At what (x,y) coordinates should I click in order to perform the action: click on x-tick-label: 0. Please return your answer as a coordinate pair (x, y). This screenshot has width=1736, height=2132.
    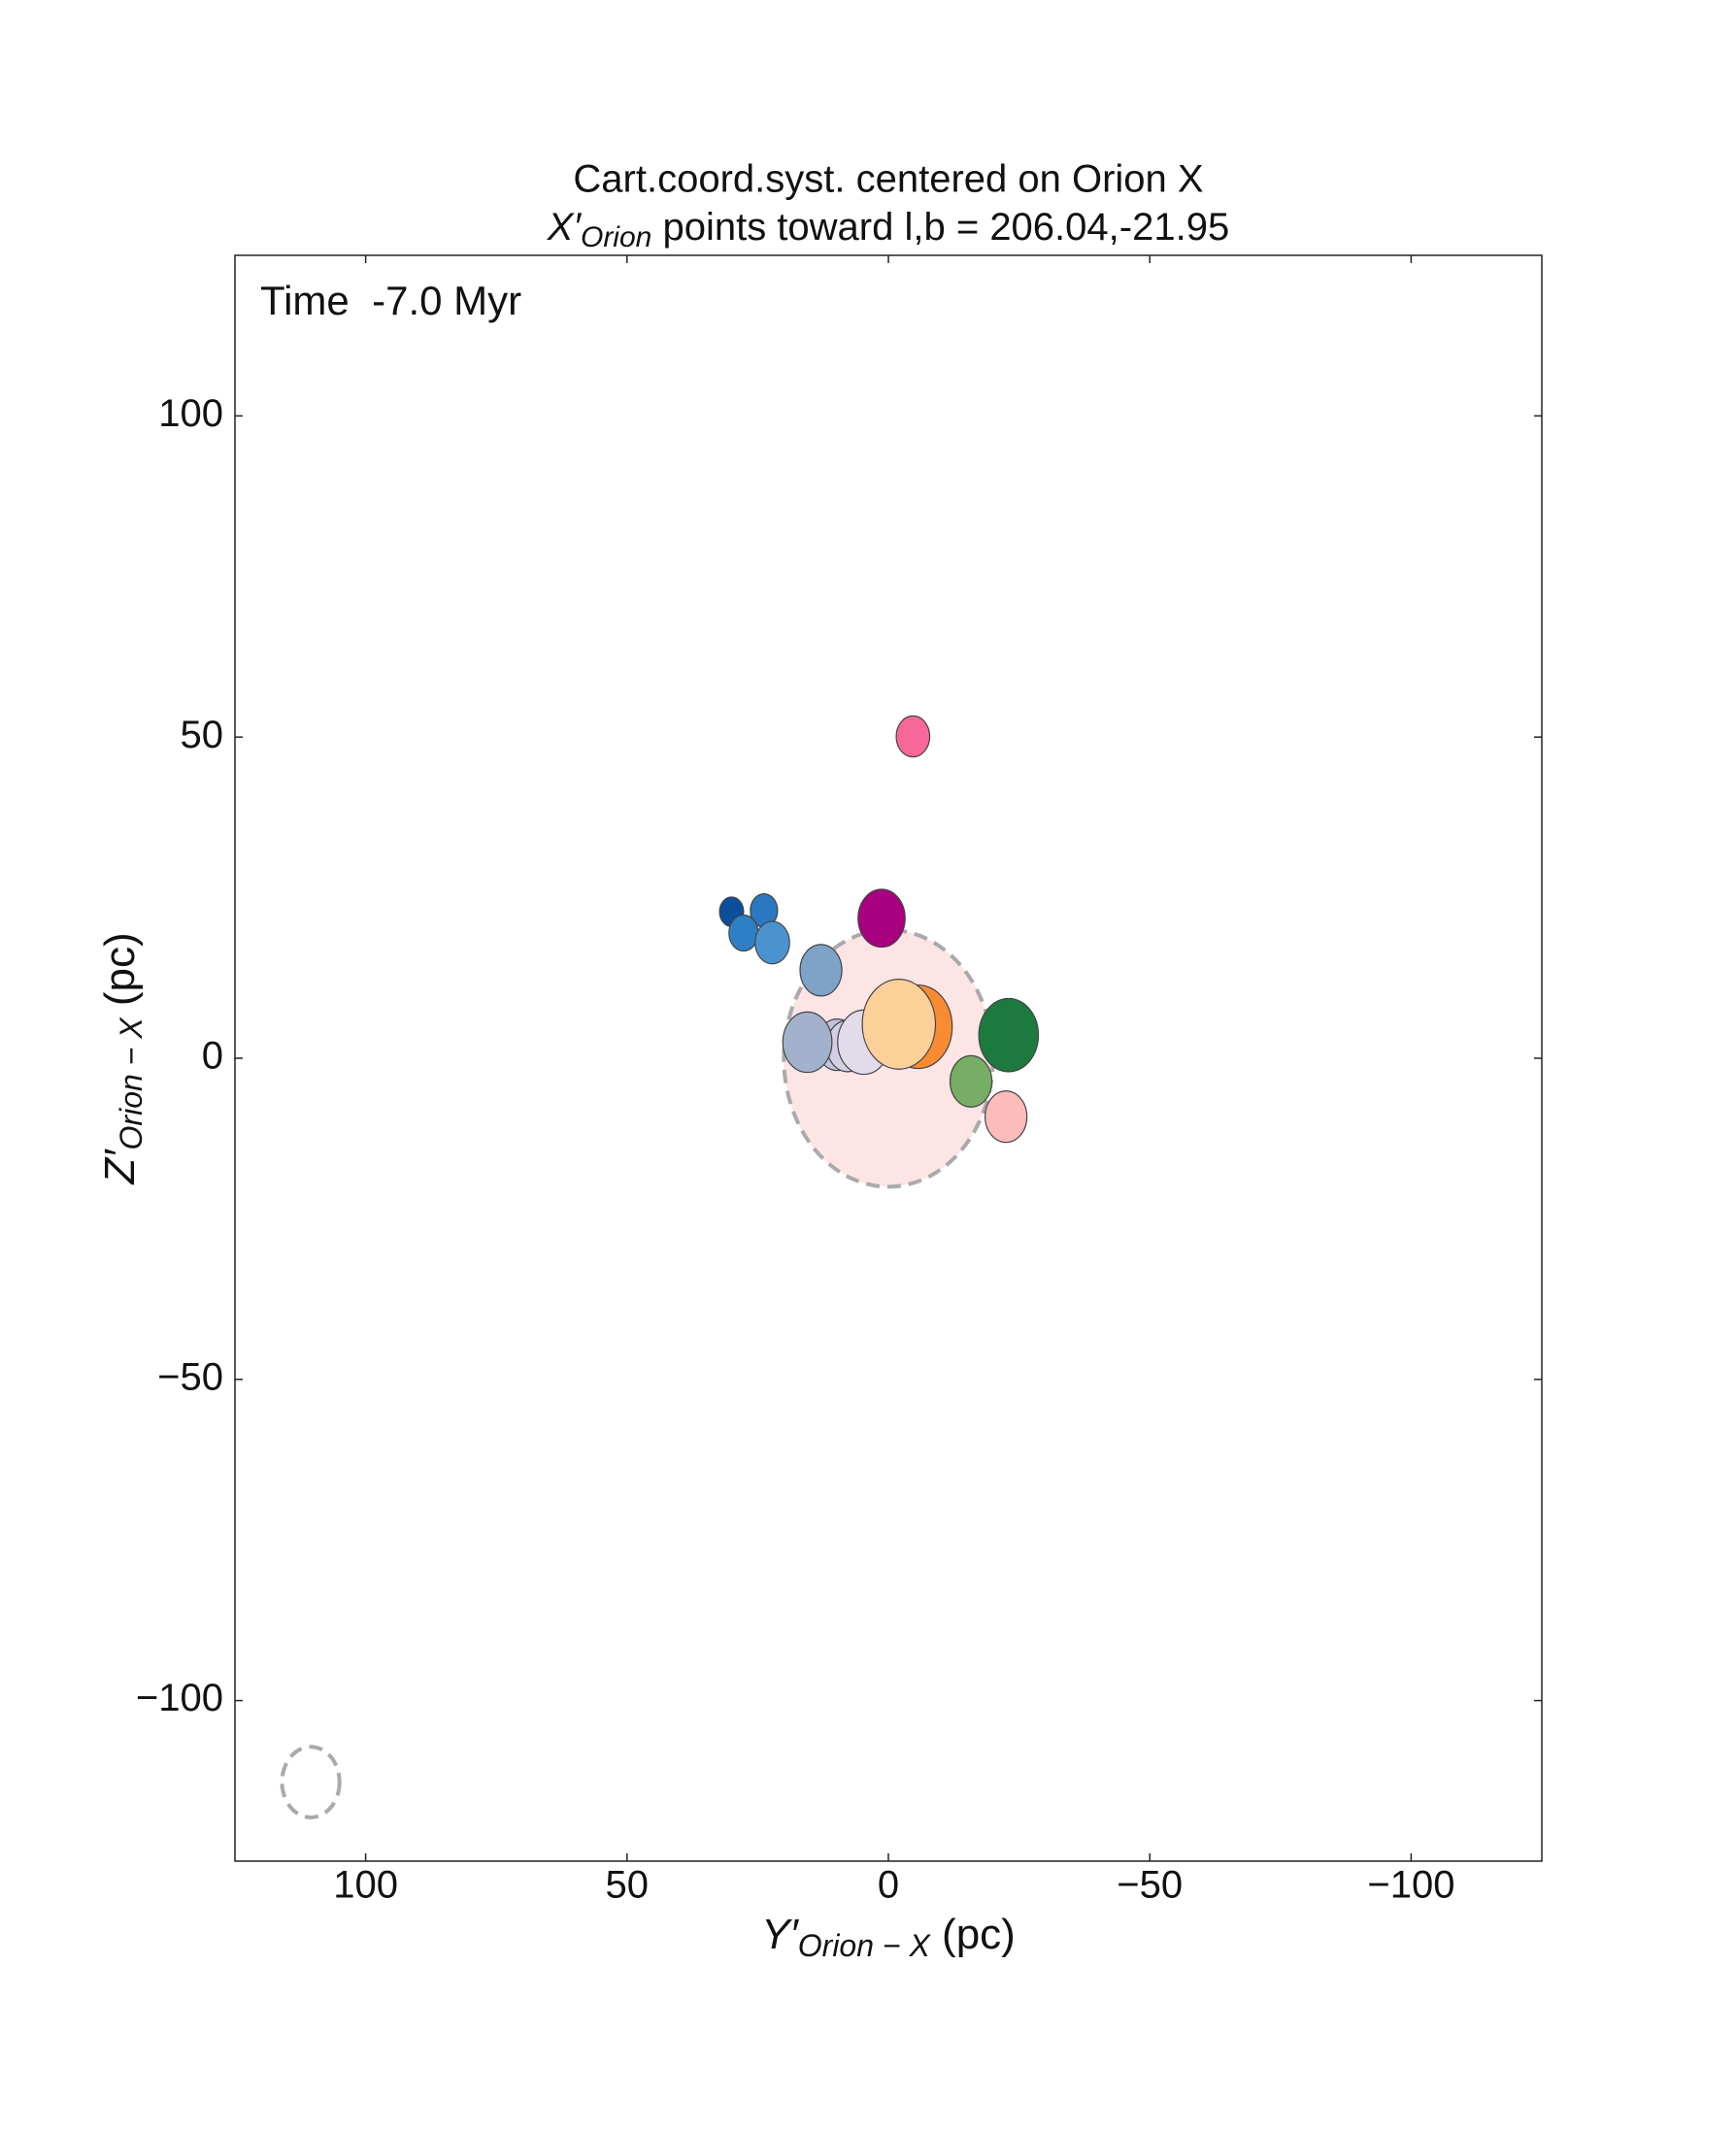
    Looking at the image, I should click on (889, 1885).